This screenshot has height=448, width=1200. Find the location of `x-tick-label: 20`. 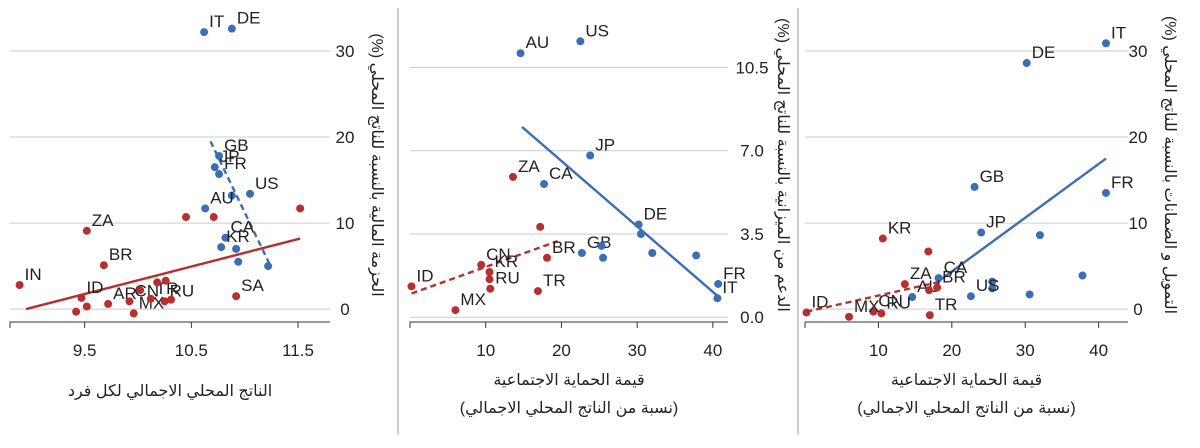

x-tick-label: 20 is located at coordinates (561, 350).